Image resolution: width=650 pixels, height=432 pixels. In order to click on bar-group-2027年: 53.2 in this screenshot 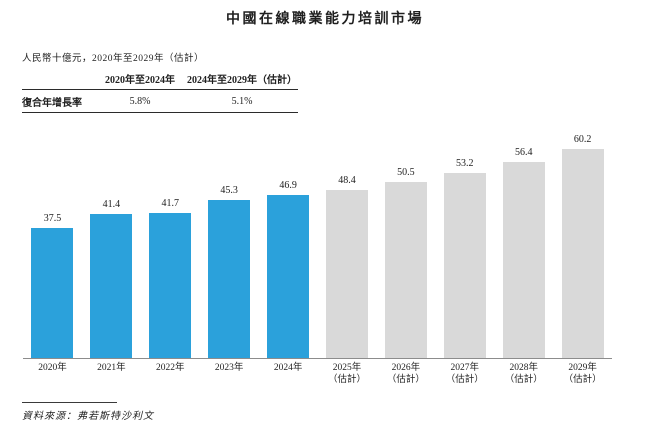, I will do `click(464, 243)`.